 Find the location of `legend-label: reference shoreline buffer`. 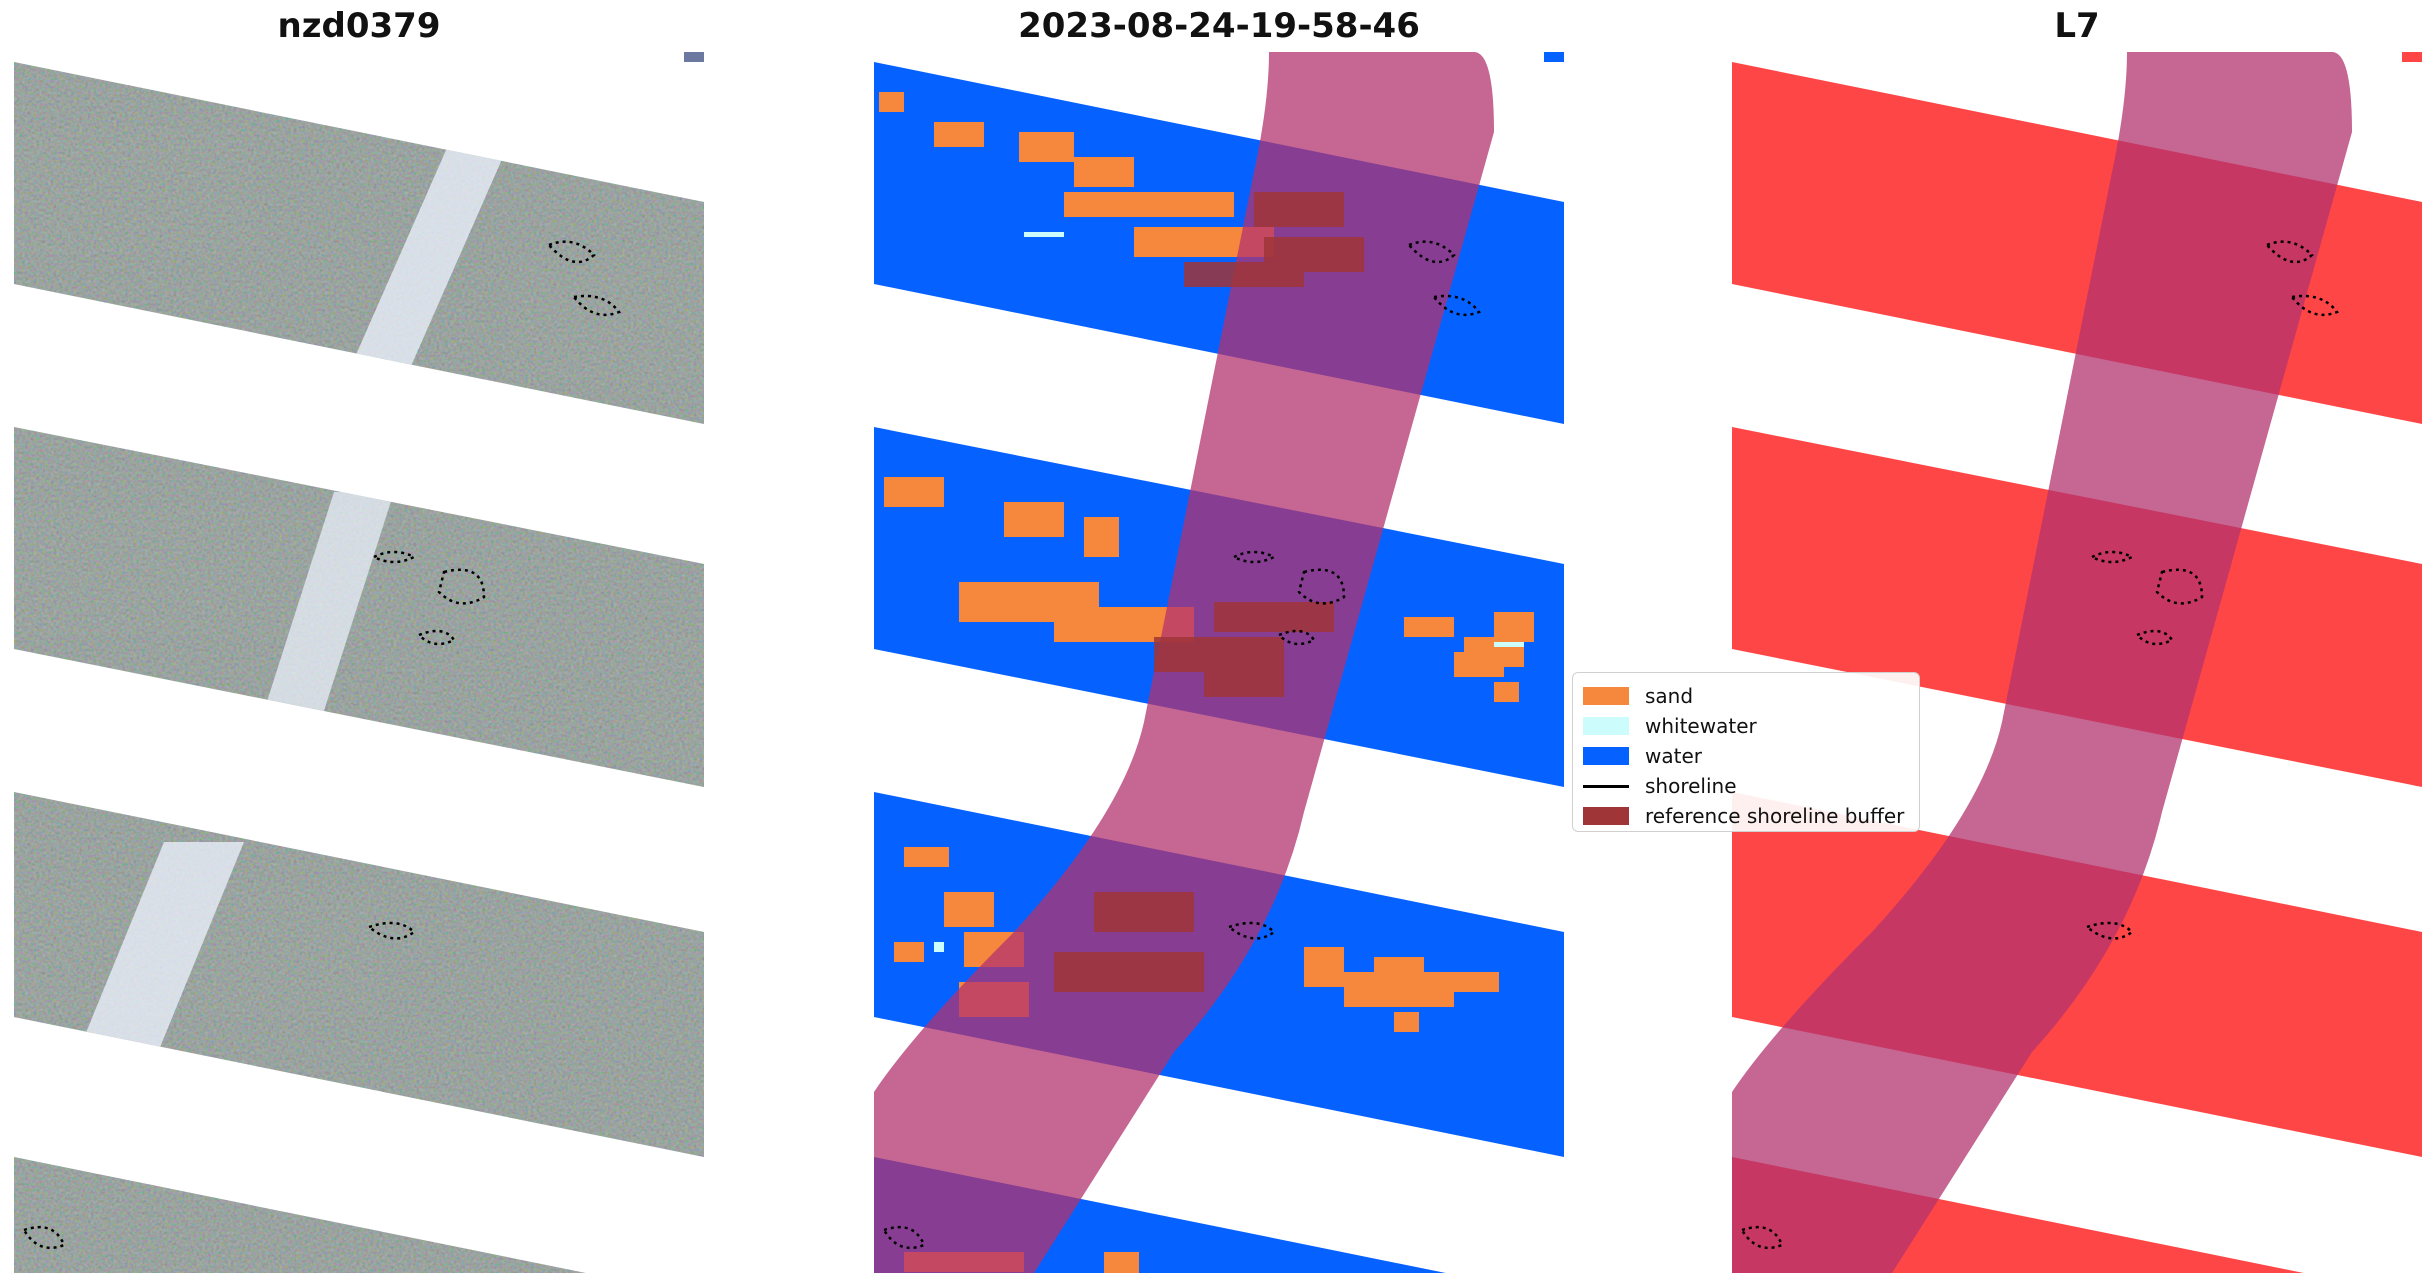

legend-label: reference shoreline buffer is located at coordinates (1775, 816).